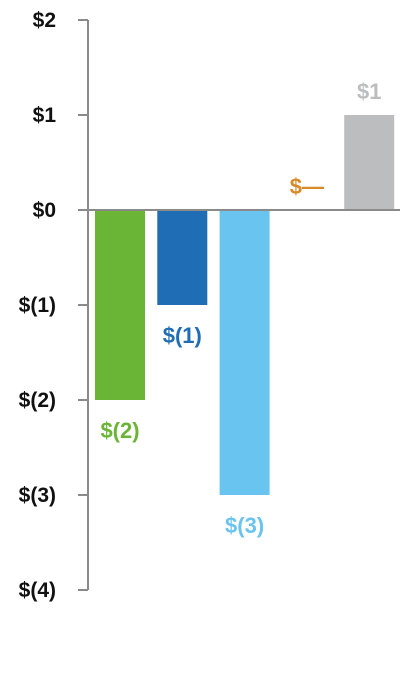 The image size is (420, 690). Describe the element at coordinates (182, 335) in the screenshot. I see `bar-data-label: $(1)` at that location.